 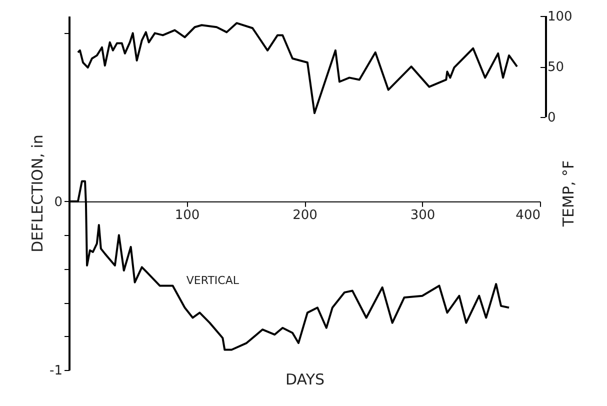 What do you see at coordinates (305, 215) in the screenshot?
I see `x-tick-label: 200` at bounding box center [305, 215].